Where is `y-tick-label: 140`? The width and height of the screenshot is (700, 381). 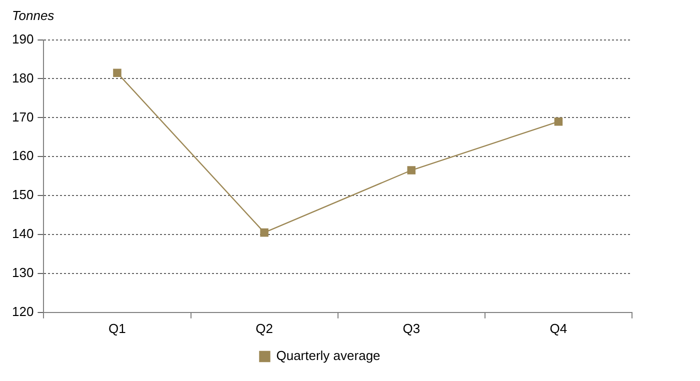 y-tick-label: 140 is located at coordinates (23, 234).